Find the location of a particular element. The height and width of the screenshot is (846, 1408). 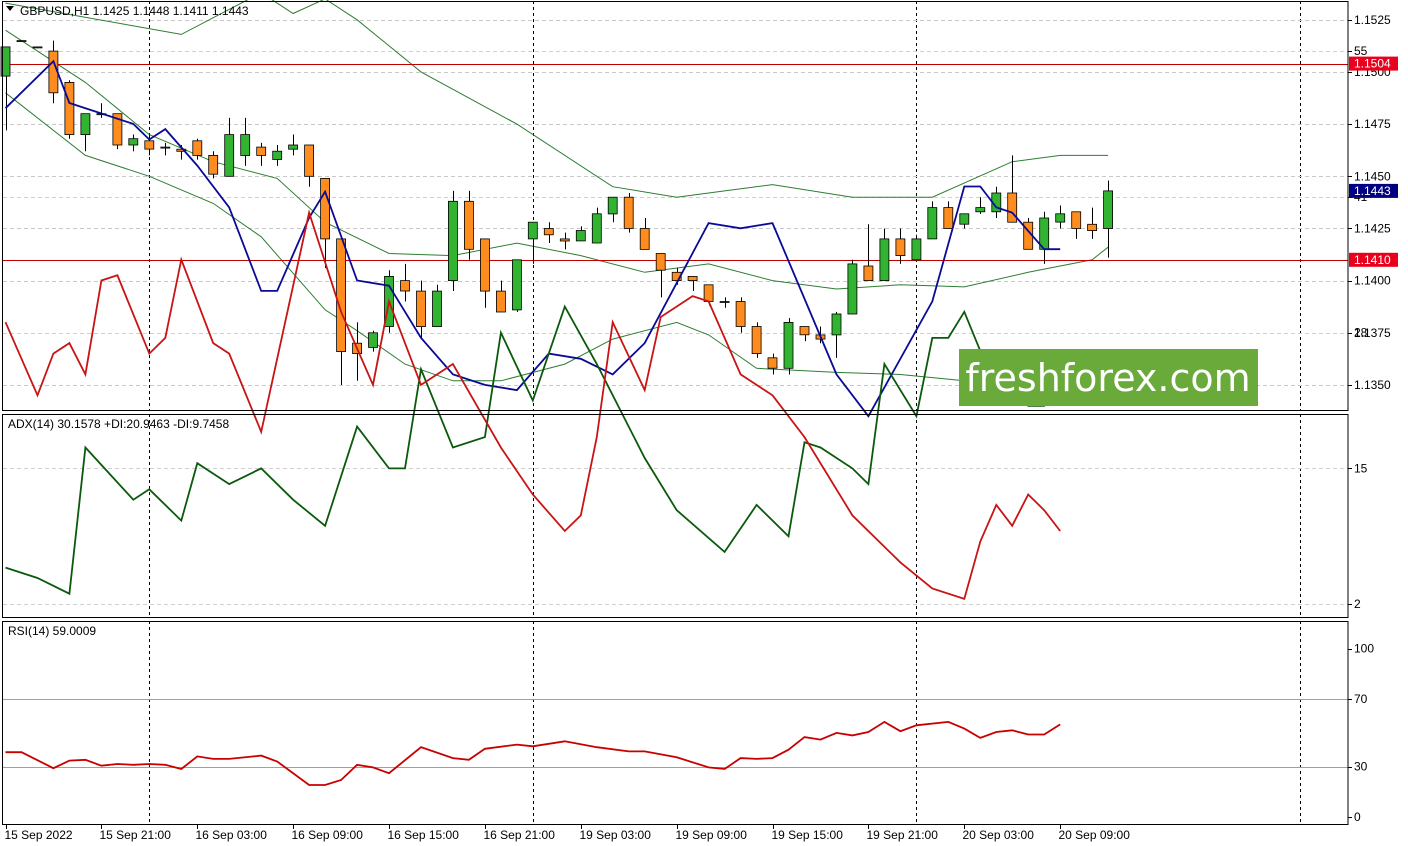

rsi-tick-label: 70 is located at coordinates (1361, 699).